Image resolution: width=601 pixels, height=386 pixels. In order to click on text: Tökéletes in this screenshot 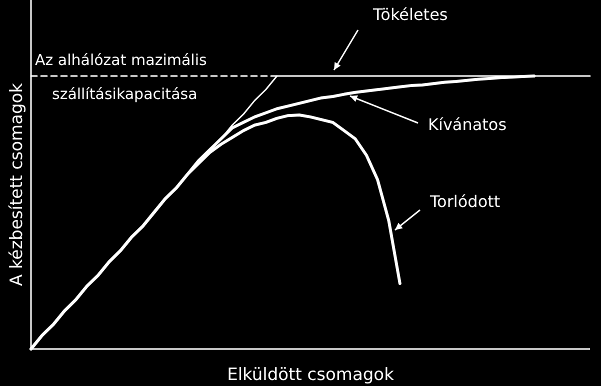, I will do `click(410, 14)`.